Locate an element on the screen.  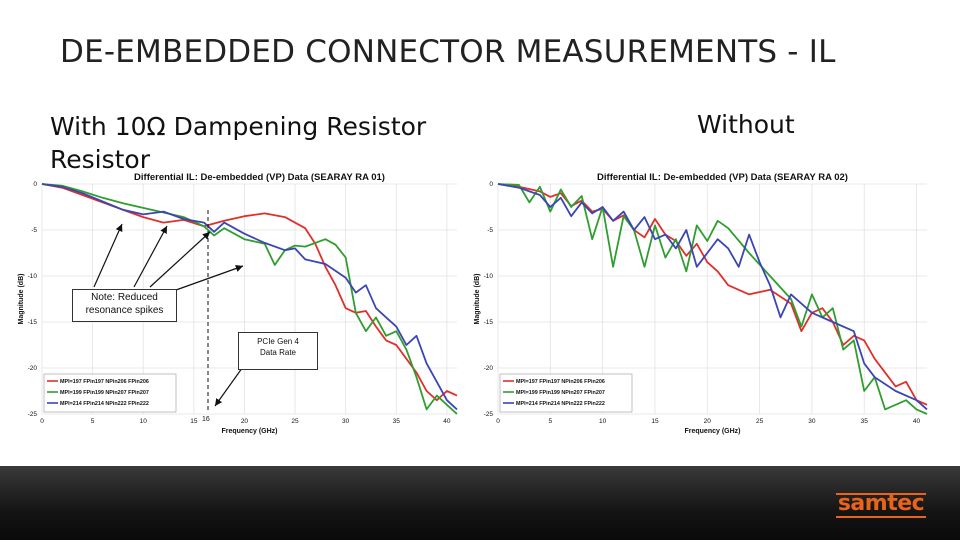
note-box: Note: Reduced resonance spikes is located at coordinates (124, 305).